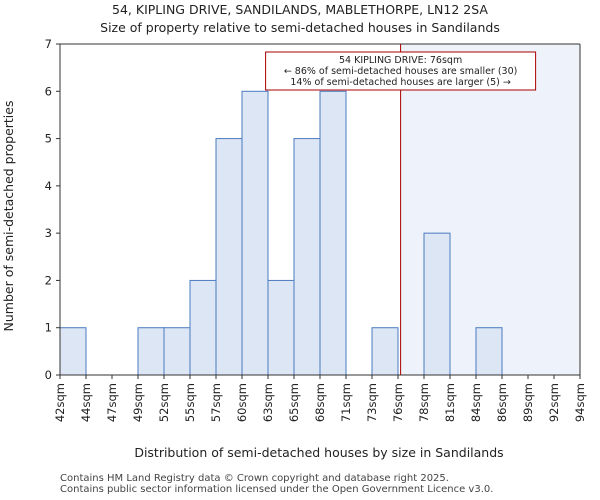  I want to click on x-tick-label: 63sqm, so click(268, 402).